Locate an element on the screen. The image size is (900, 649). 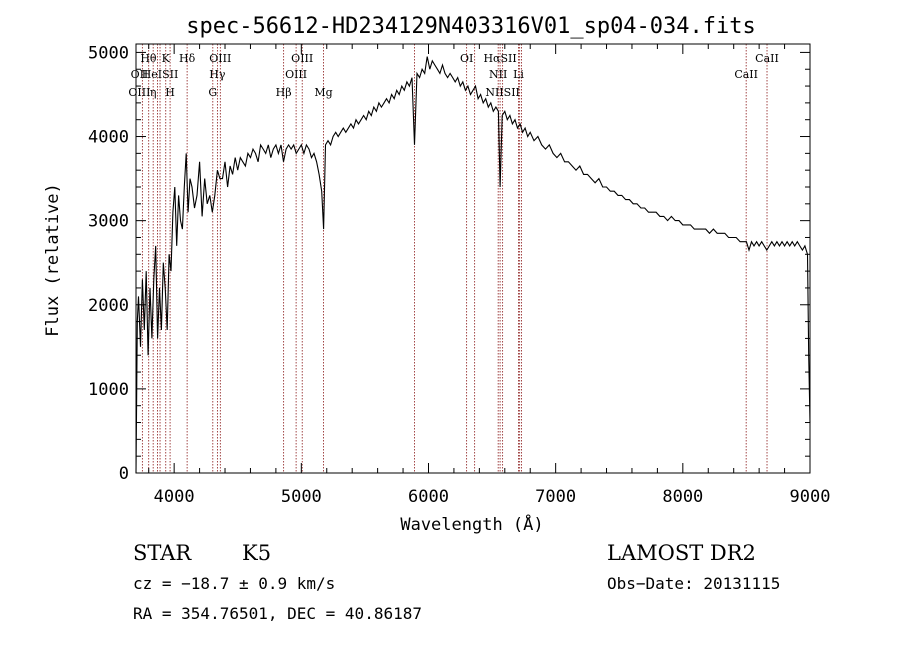
y-tick-label: 2000 is located at coordinates (108, 306).